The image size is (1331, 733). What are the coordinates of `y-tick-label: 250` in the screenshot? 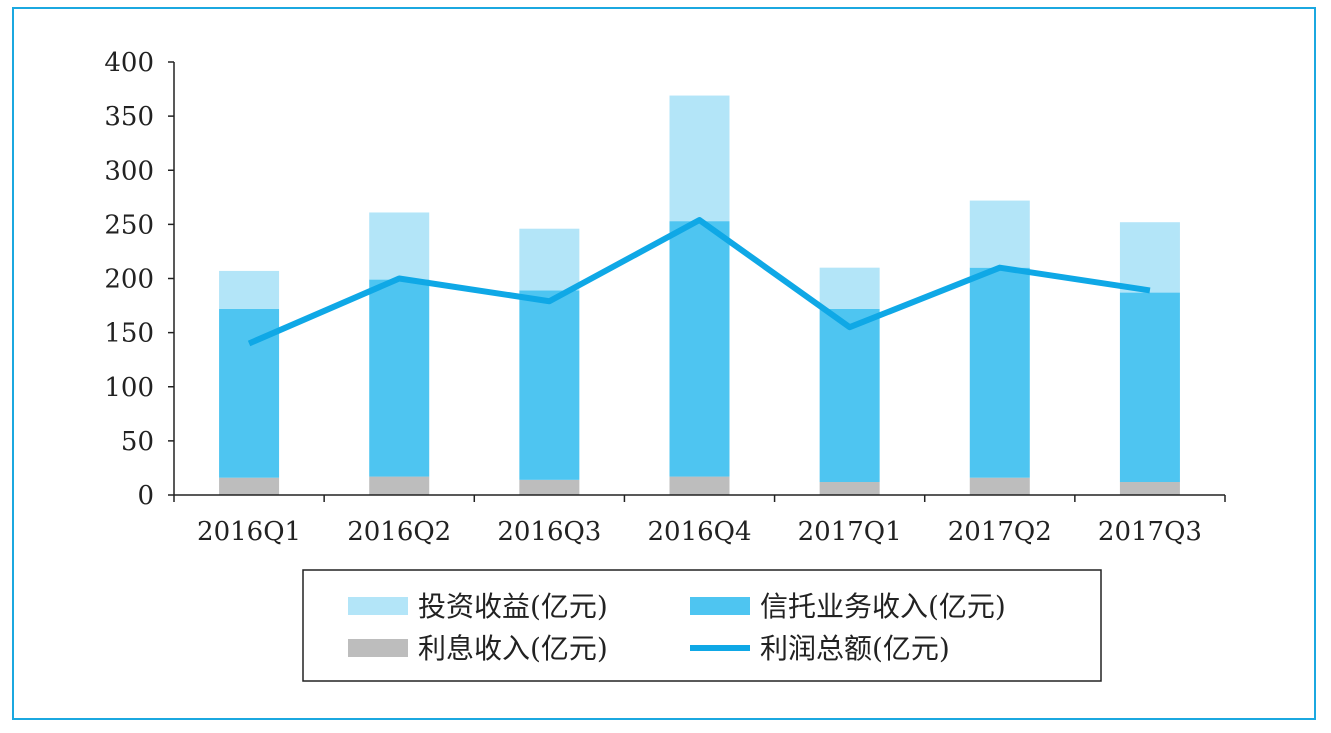 It's located at (129, 225).